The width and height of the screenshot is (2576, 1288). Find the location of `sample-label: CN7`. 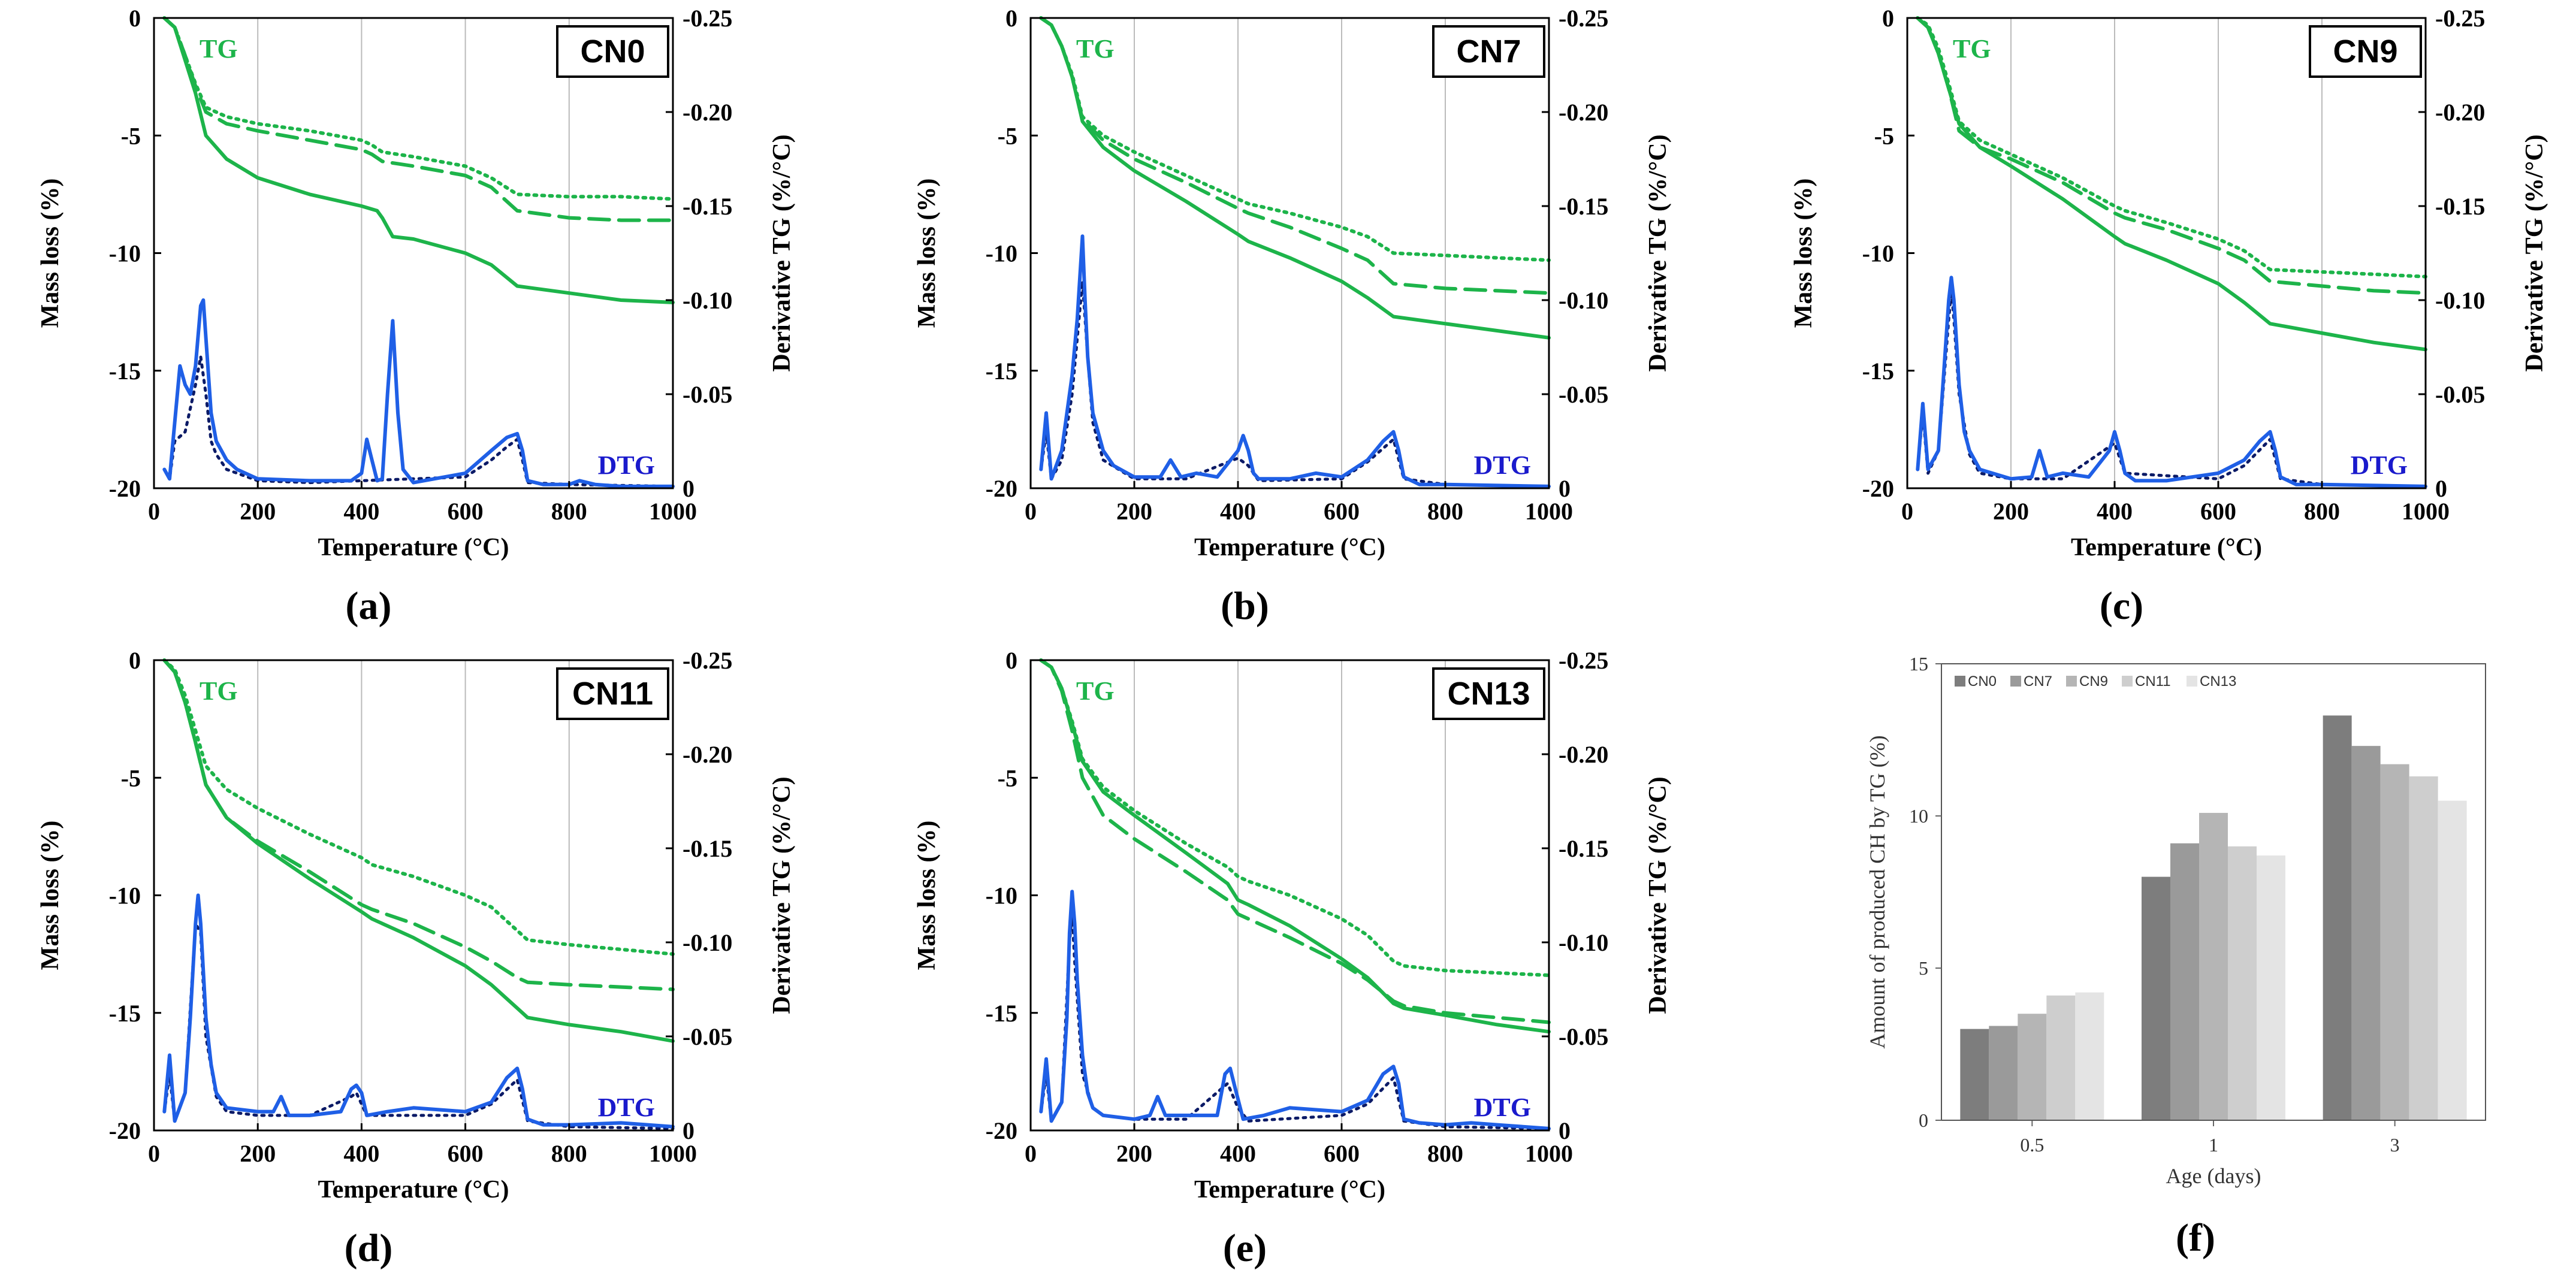

sample-label: CN7 is located at coordinates (1489, 51).